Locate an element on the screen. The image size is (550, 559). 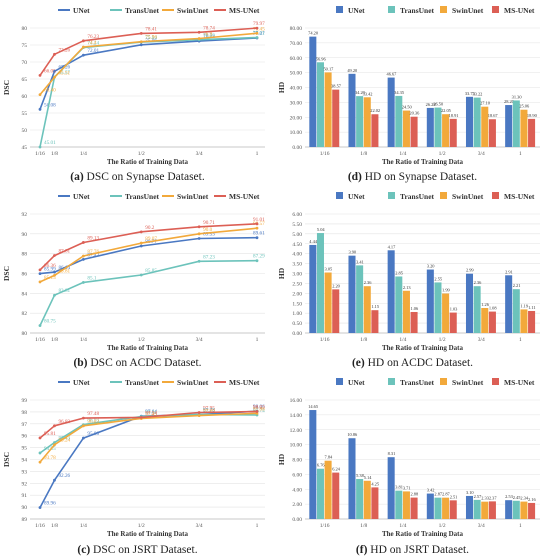
caption-d: (d) HD on Synapse Dataset. is located at coordinates (412, 177).